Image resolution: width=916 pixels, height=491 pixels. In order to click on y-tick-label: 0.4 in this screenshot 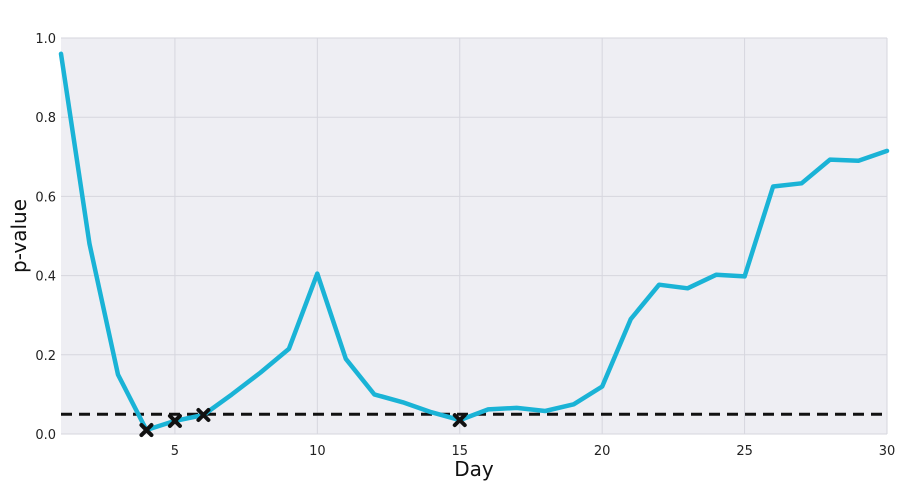, I will do `click(45, 277)`.